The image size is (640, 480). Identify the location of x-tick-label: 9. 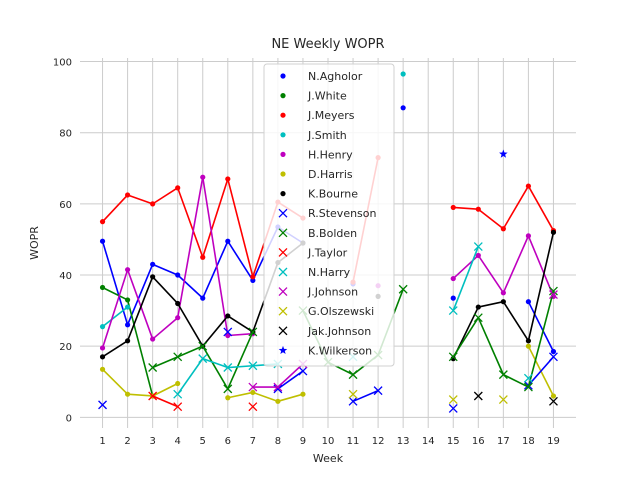
(303, 441).